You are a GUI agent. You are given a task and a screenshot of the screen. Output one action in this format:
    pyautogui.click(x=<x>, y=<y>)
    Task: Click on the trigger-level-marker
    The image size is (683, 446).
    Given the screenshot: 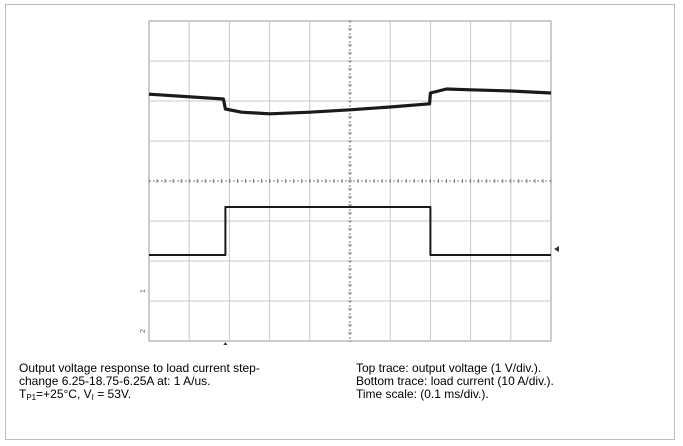 What is the action you would take?
    pyautogui.click(x=556, y=249)
    